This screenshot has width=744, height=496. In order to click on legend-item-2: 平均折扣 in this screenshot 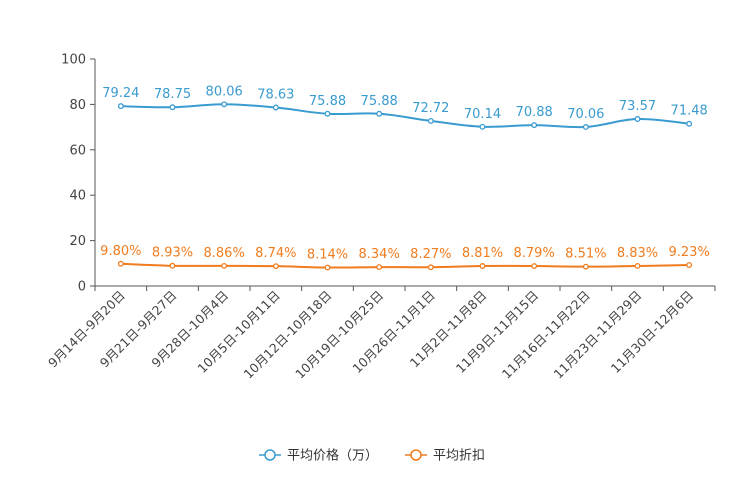, I will do `click(445, 456)`.